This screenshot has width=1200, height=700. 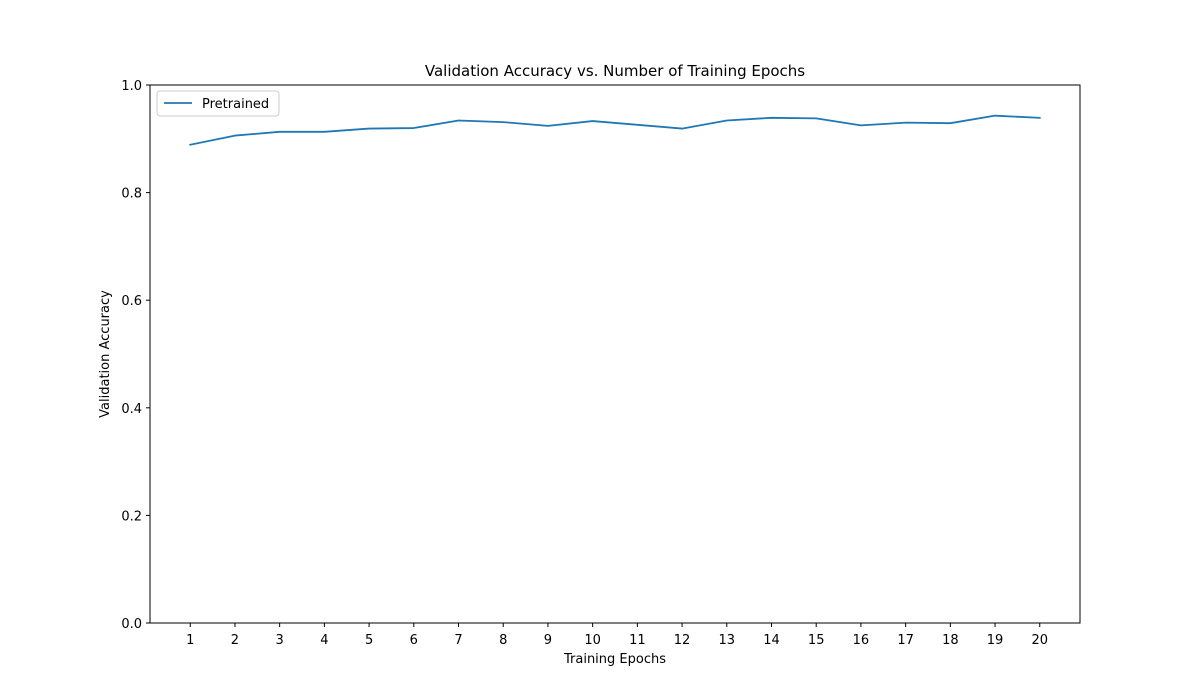 I want to click on x-tick-label: 7, so click(x=458, y=640).